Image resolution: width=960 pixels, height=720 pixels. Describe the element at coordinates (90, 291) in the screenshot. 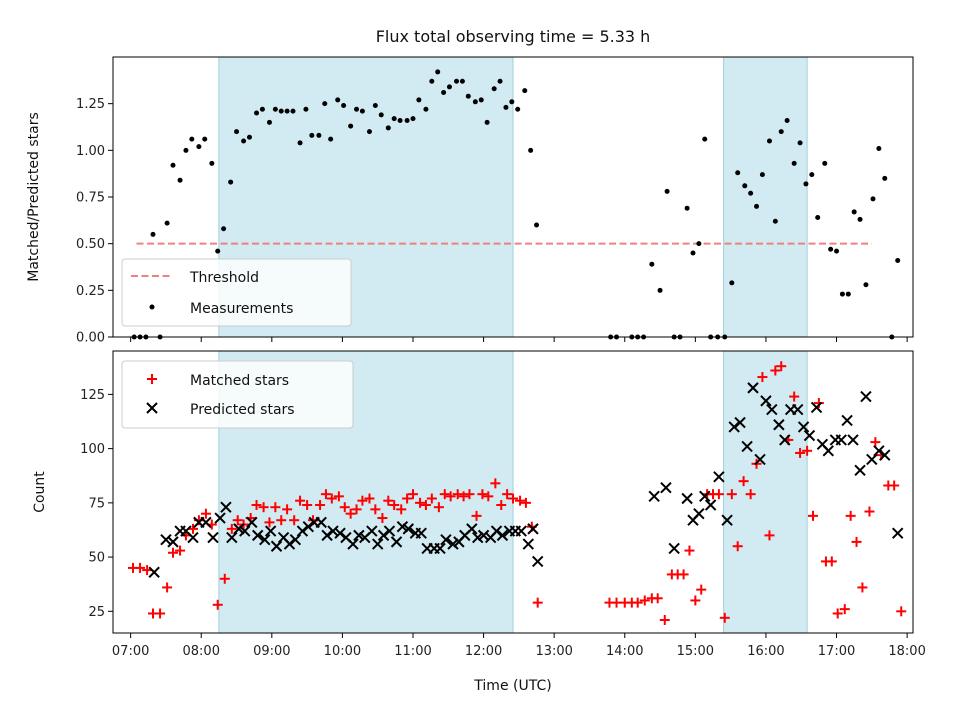

I see `top-y-tick-label: 0.25` at that location.